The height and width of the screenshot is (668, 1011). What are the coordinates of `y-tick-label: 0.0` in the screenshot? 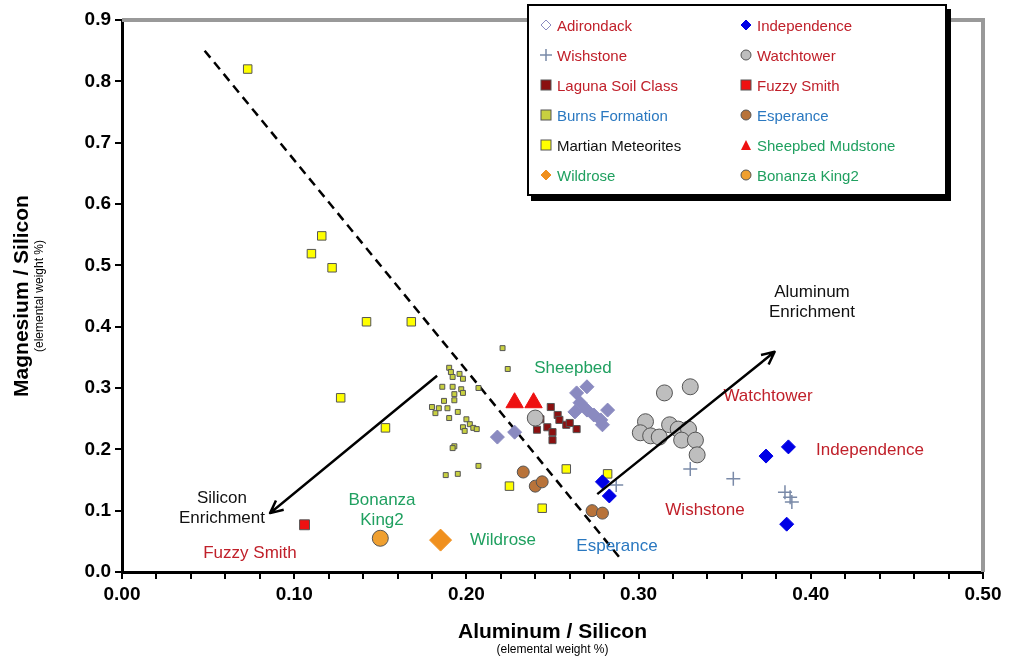 It's located at (97, 571).